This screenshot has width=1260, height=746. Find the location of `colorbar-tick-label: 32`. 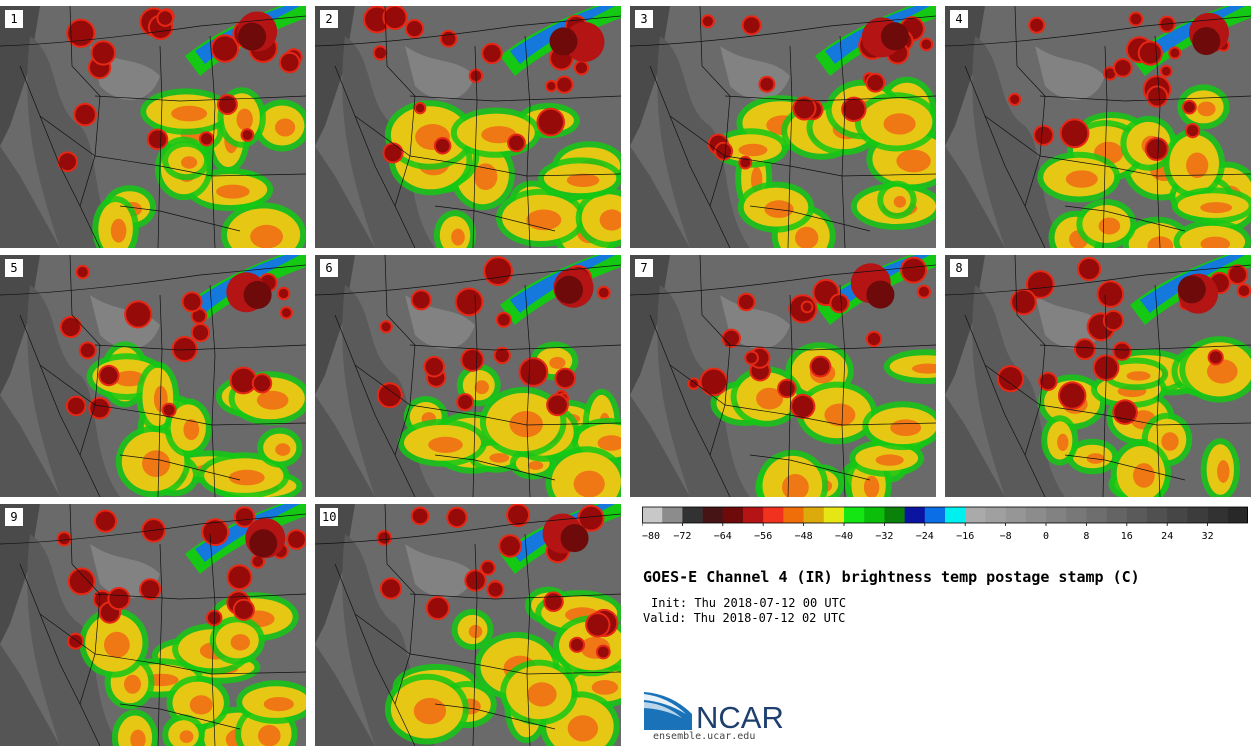

colorbar-tick-label: 32 is located at coordinates (1208, 536).